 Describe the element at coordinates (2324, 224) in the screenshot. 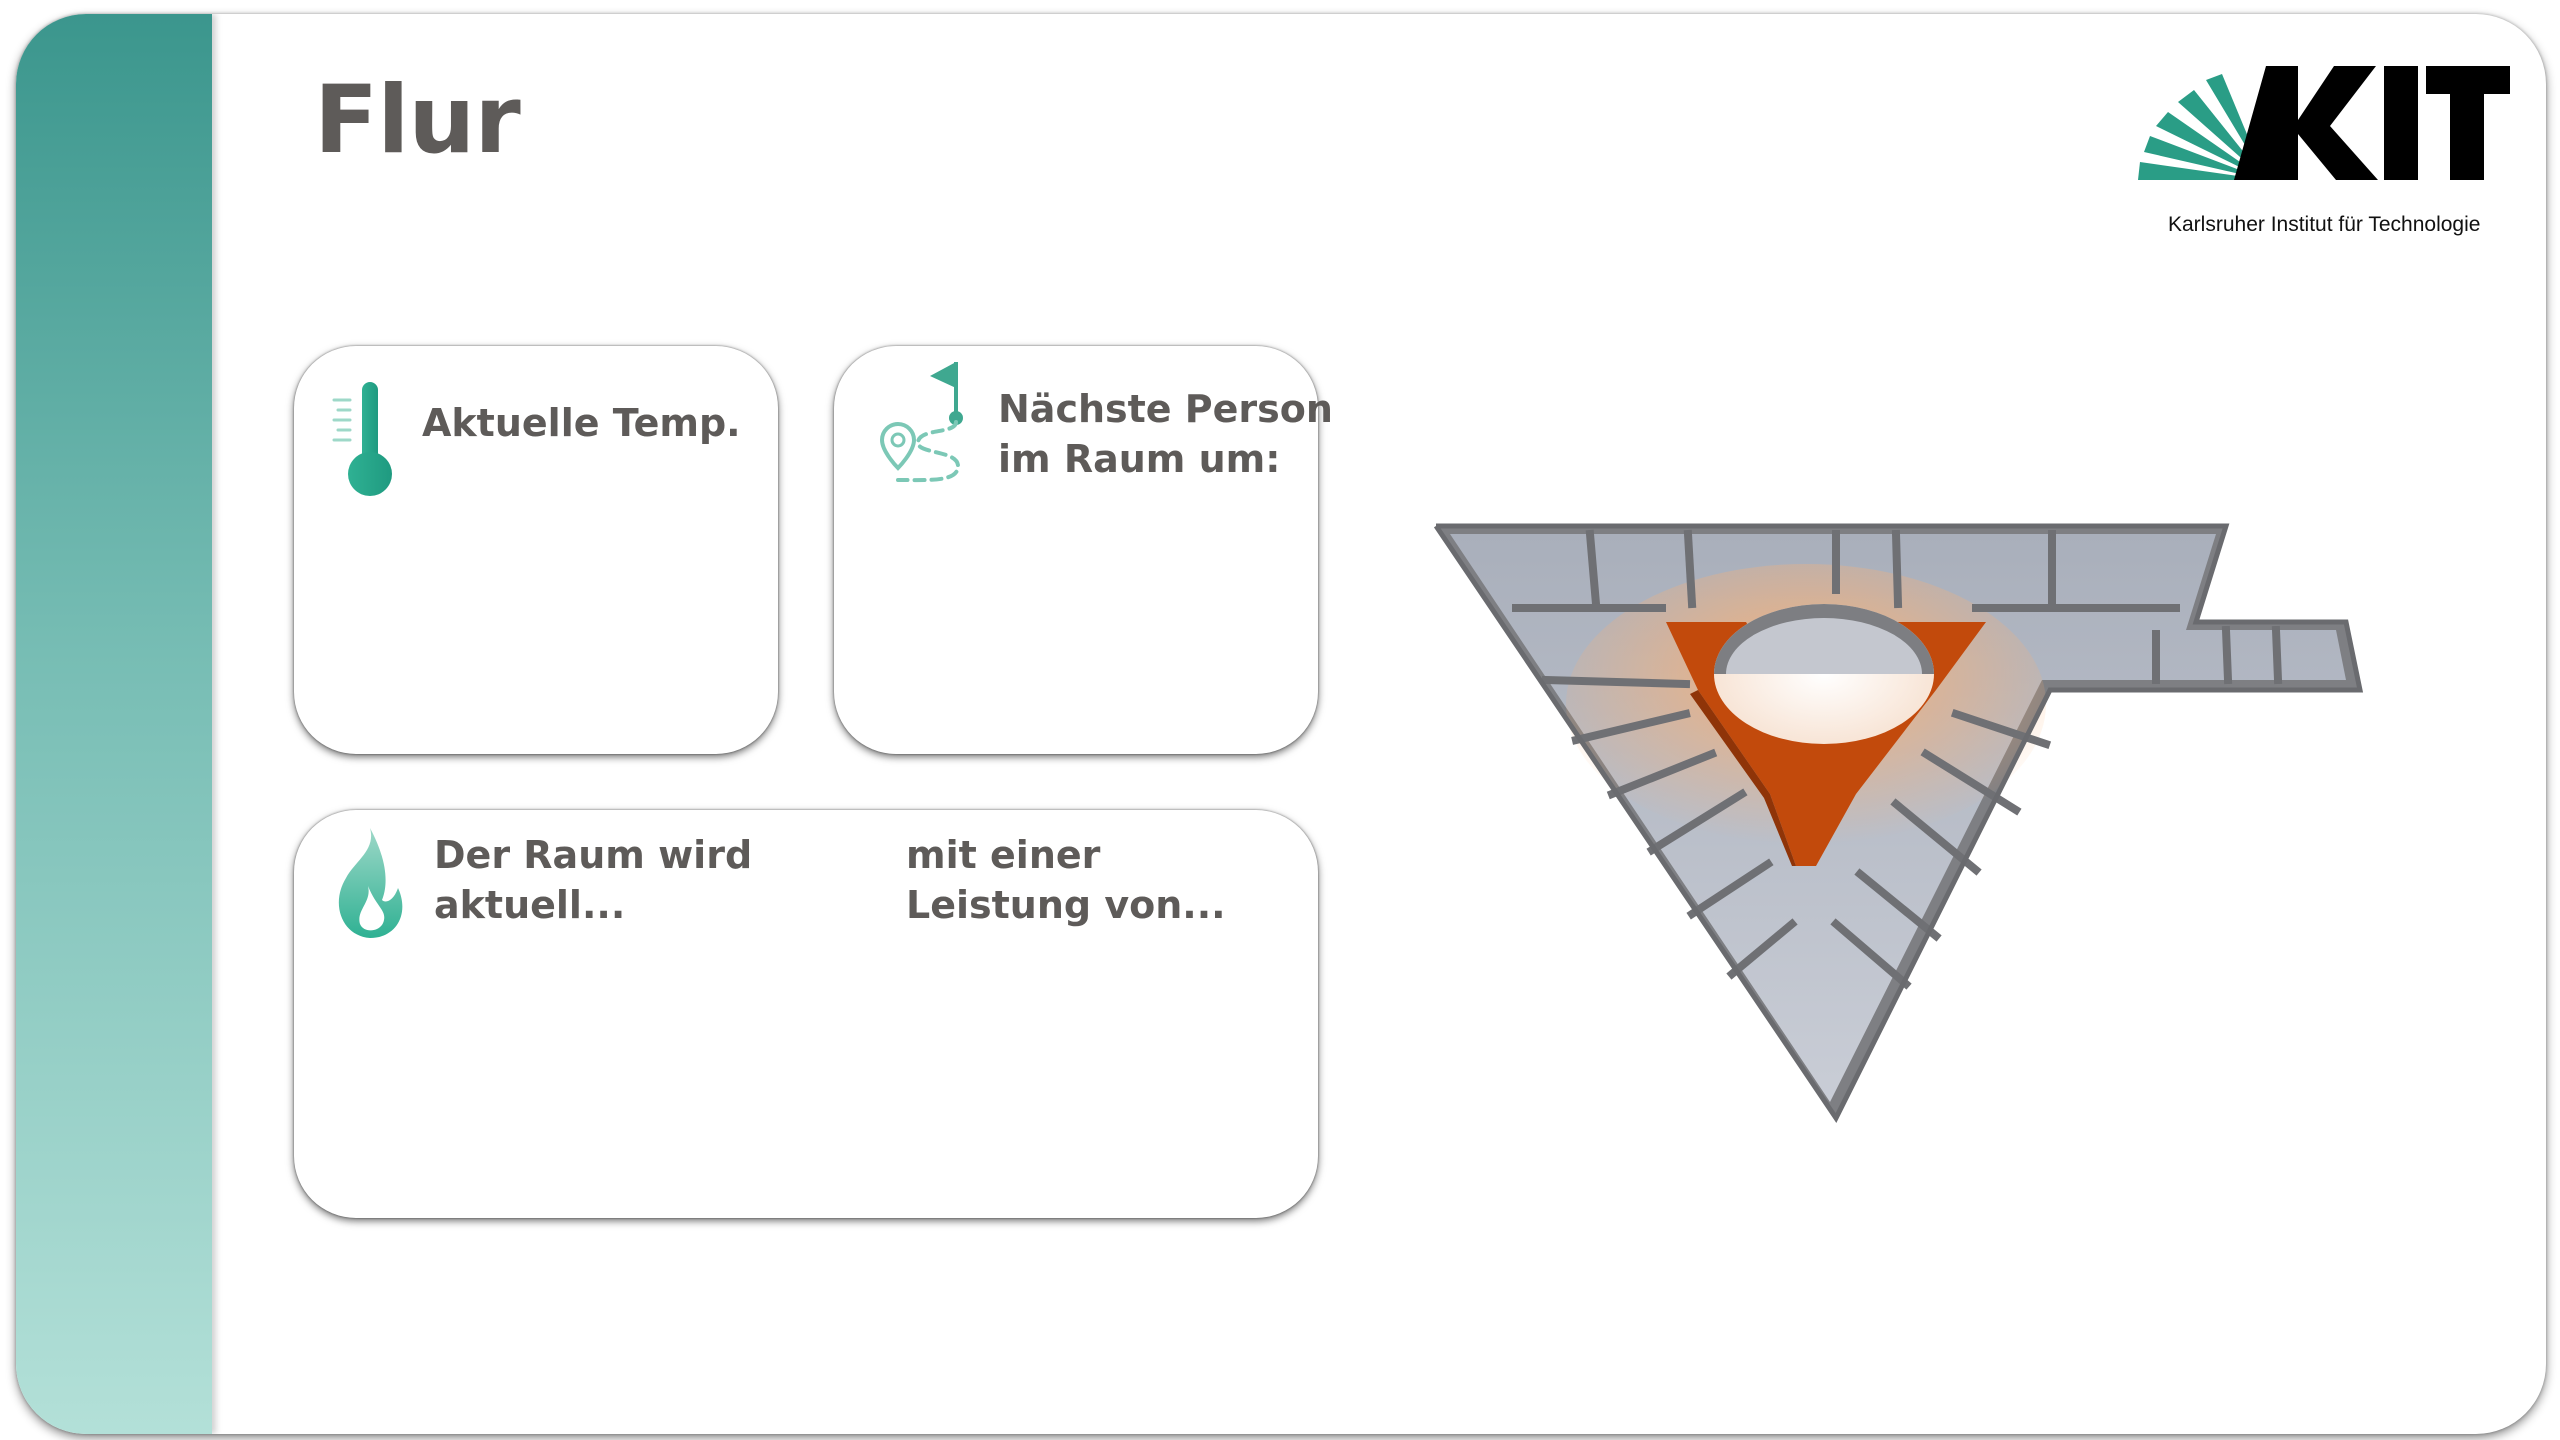

I see `kit-logo-subtitle: Karlsruher Institut für Technologie` at that location.